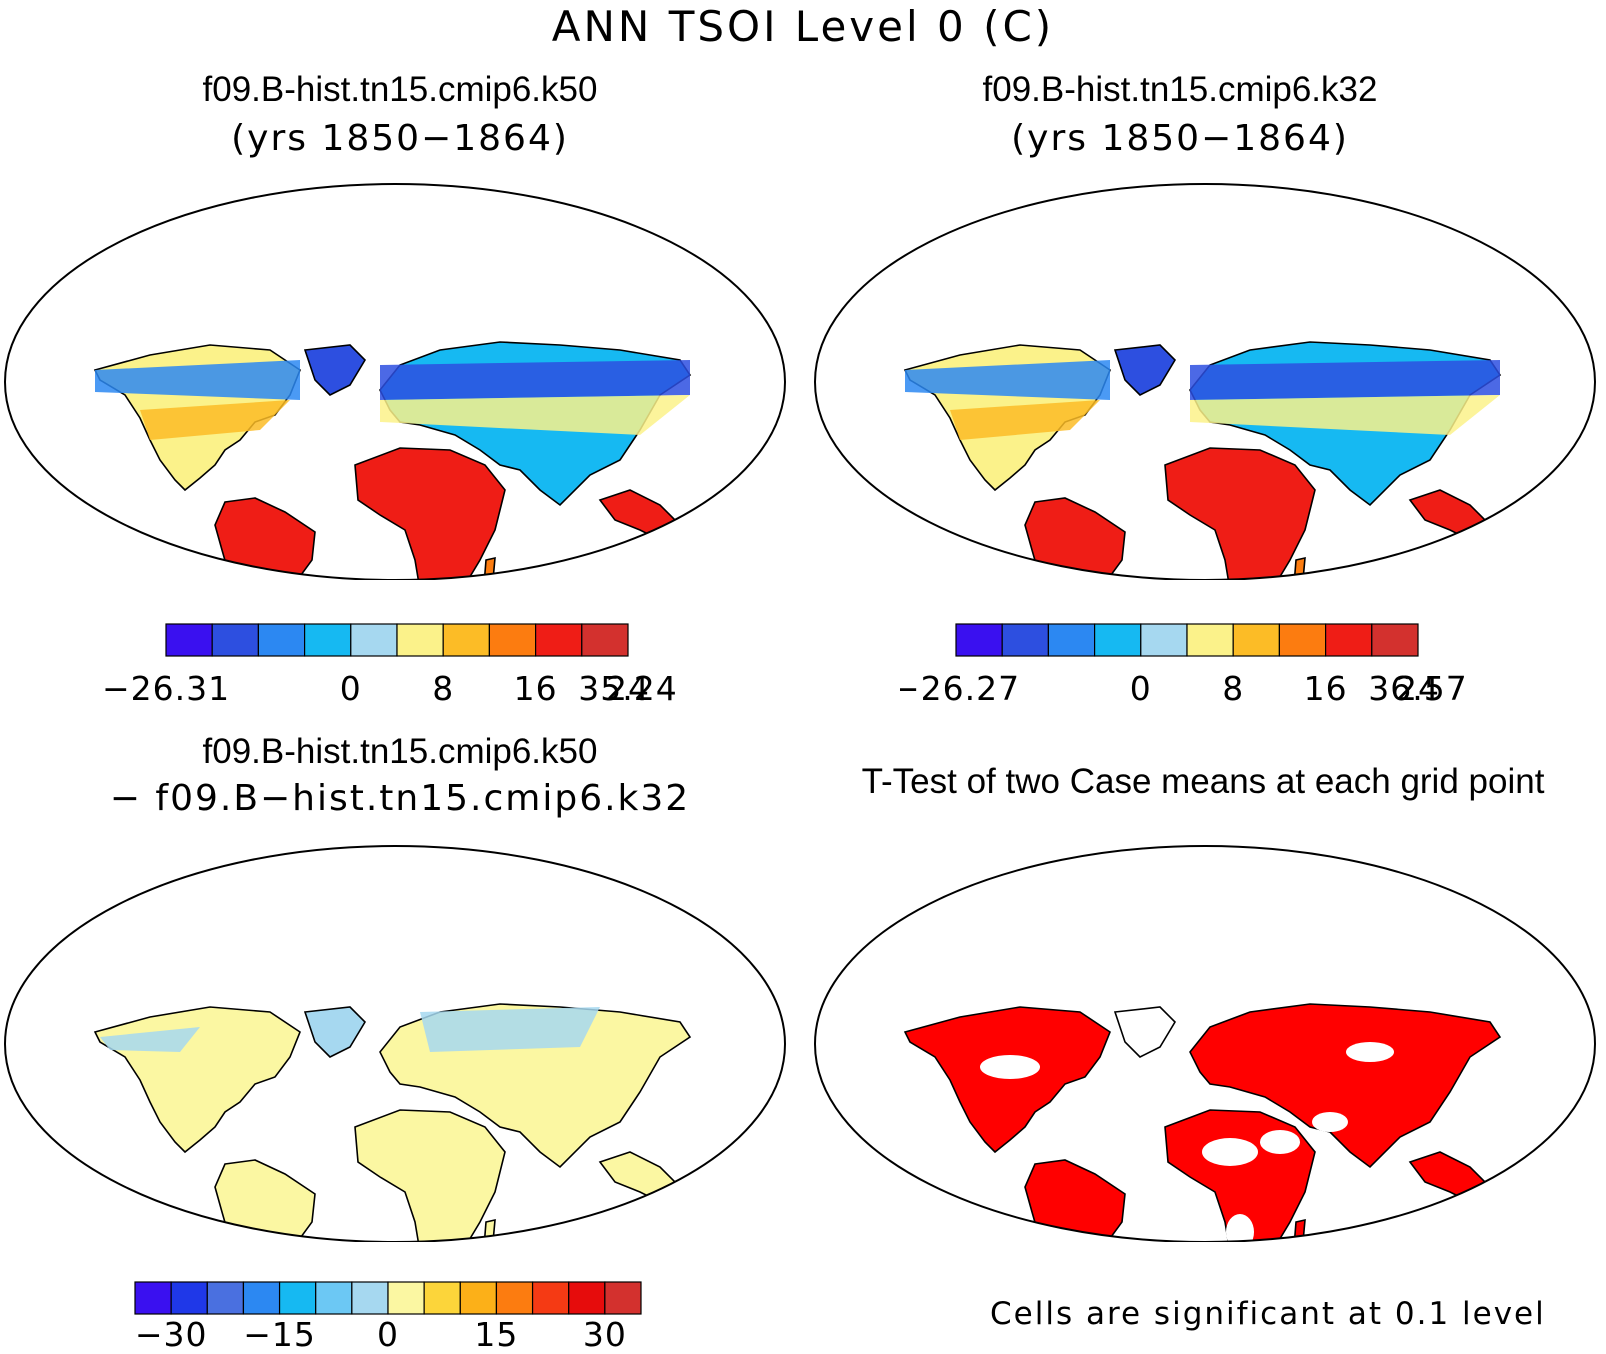 This screenshot has width=1606, height=1354. What do you see at coordinates (400, 798) in the screenshot?
I see `panel-subtitle-diff: − f09.B−hist.tn15.cmip6.k32` at bounding box center [400, 798].